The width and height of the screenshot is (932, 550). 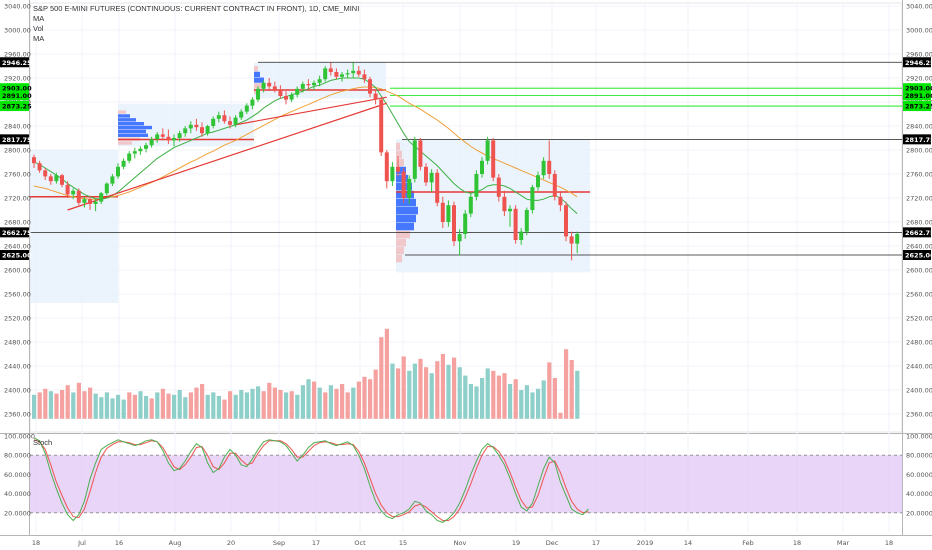 What do you see at coordinates (17, 89) in the screenshot?
I see `price-flag-left-label: 2903.00` at bounding box center [17, 89].